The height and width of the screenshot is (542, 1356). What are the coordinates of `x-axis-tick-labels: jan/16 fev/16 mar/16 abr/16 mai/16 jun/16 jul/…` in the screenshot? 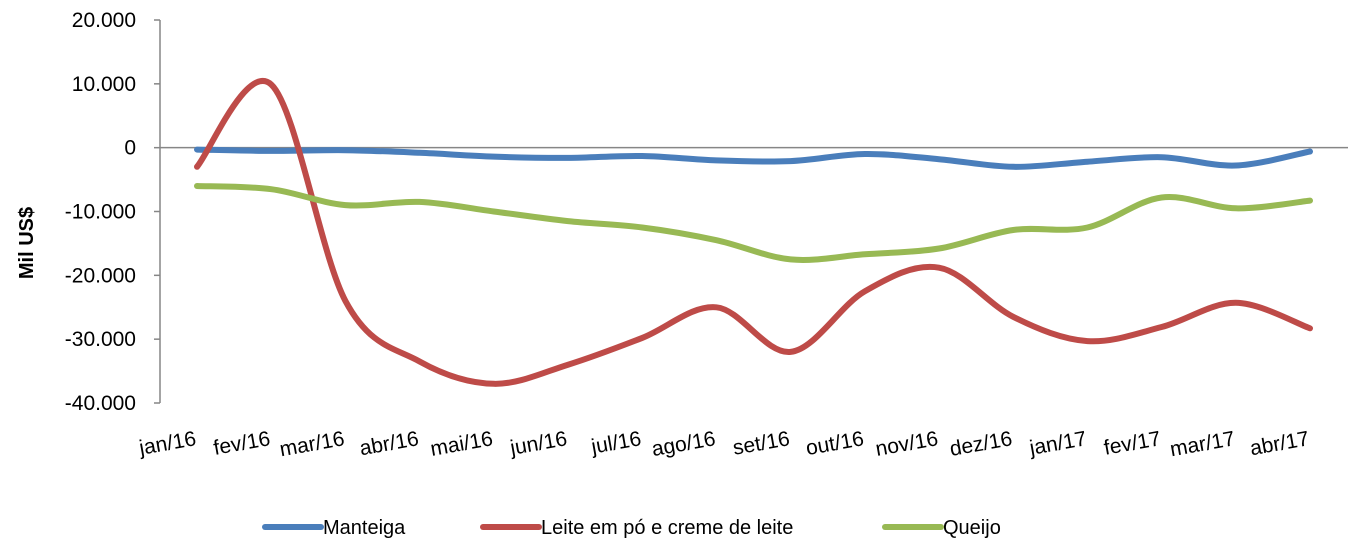 It's located at (724, 444).